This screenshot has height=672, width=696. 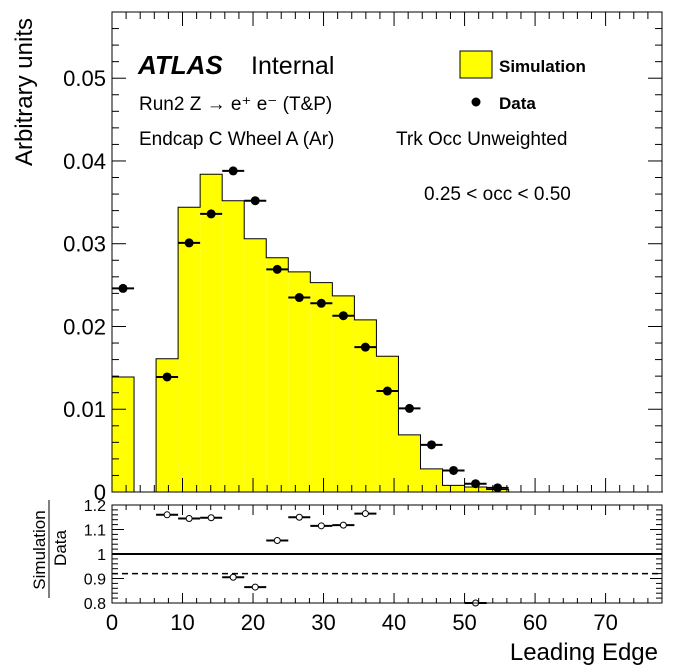 I want to click on y-tick-label: 0.03, so click(x=84, y=244).